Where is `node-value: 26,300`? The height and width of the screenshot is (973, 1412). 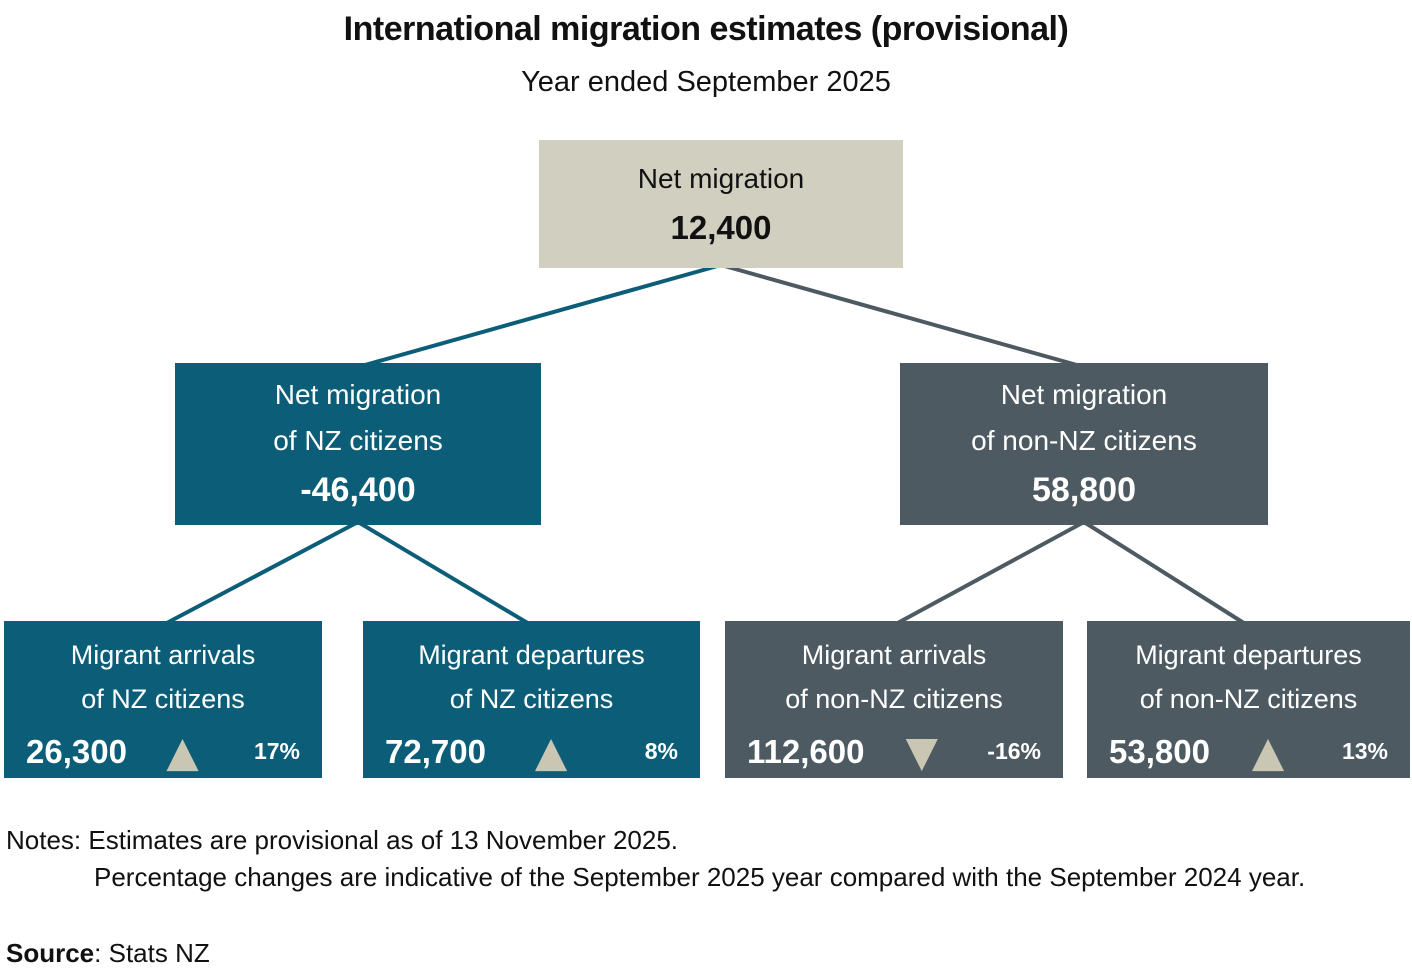 node-value: 26,300 is located at coordinates (76, 751).